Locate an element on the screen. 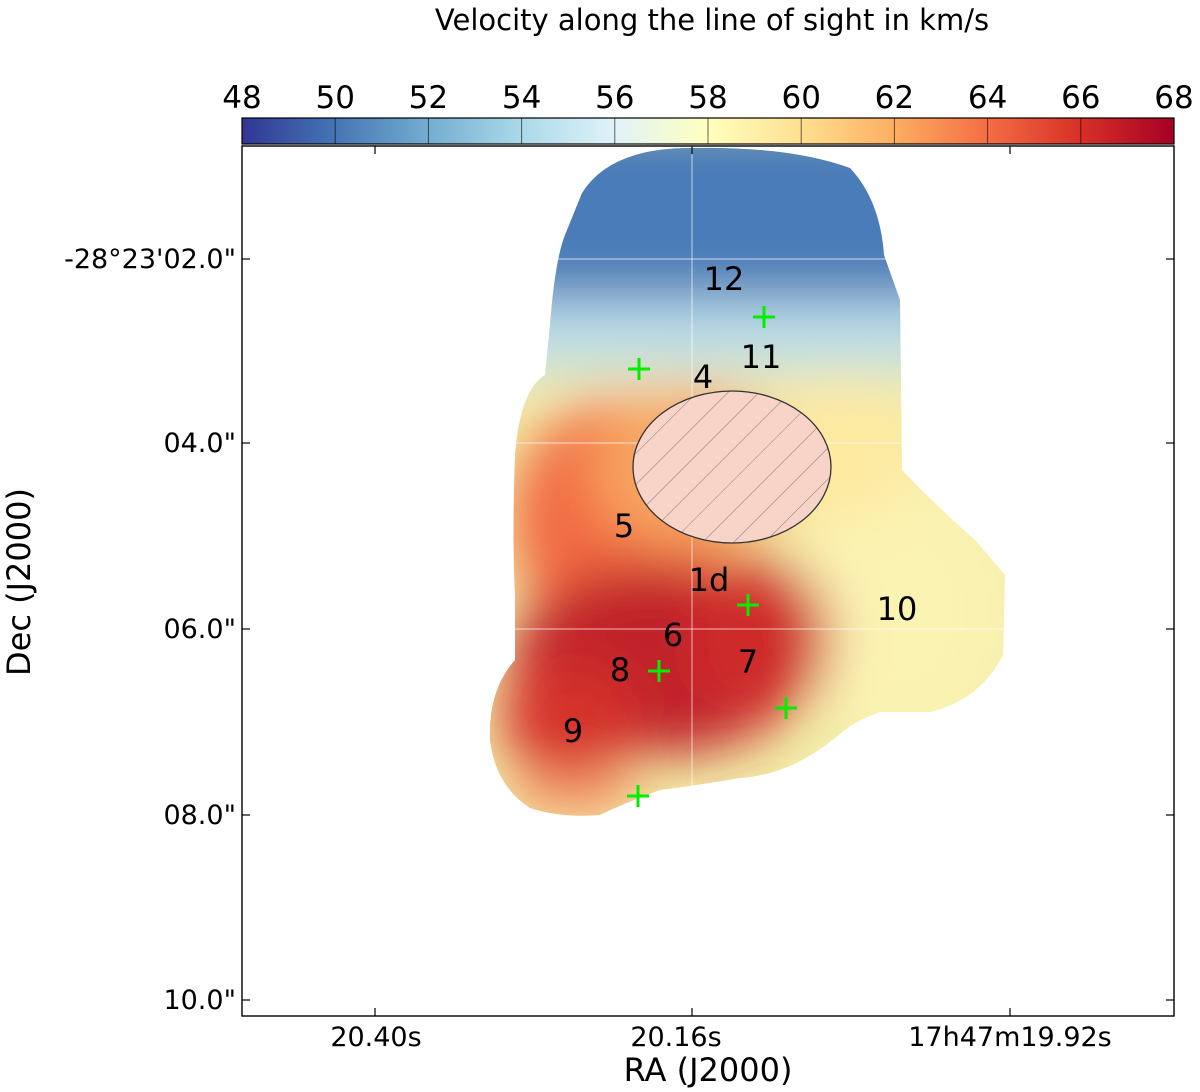 This screenshot has width=1200, height=1092. colorbar-tick-label: 48 is located at coordinates (241, 98).